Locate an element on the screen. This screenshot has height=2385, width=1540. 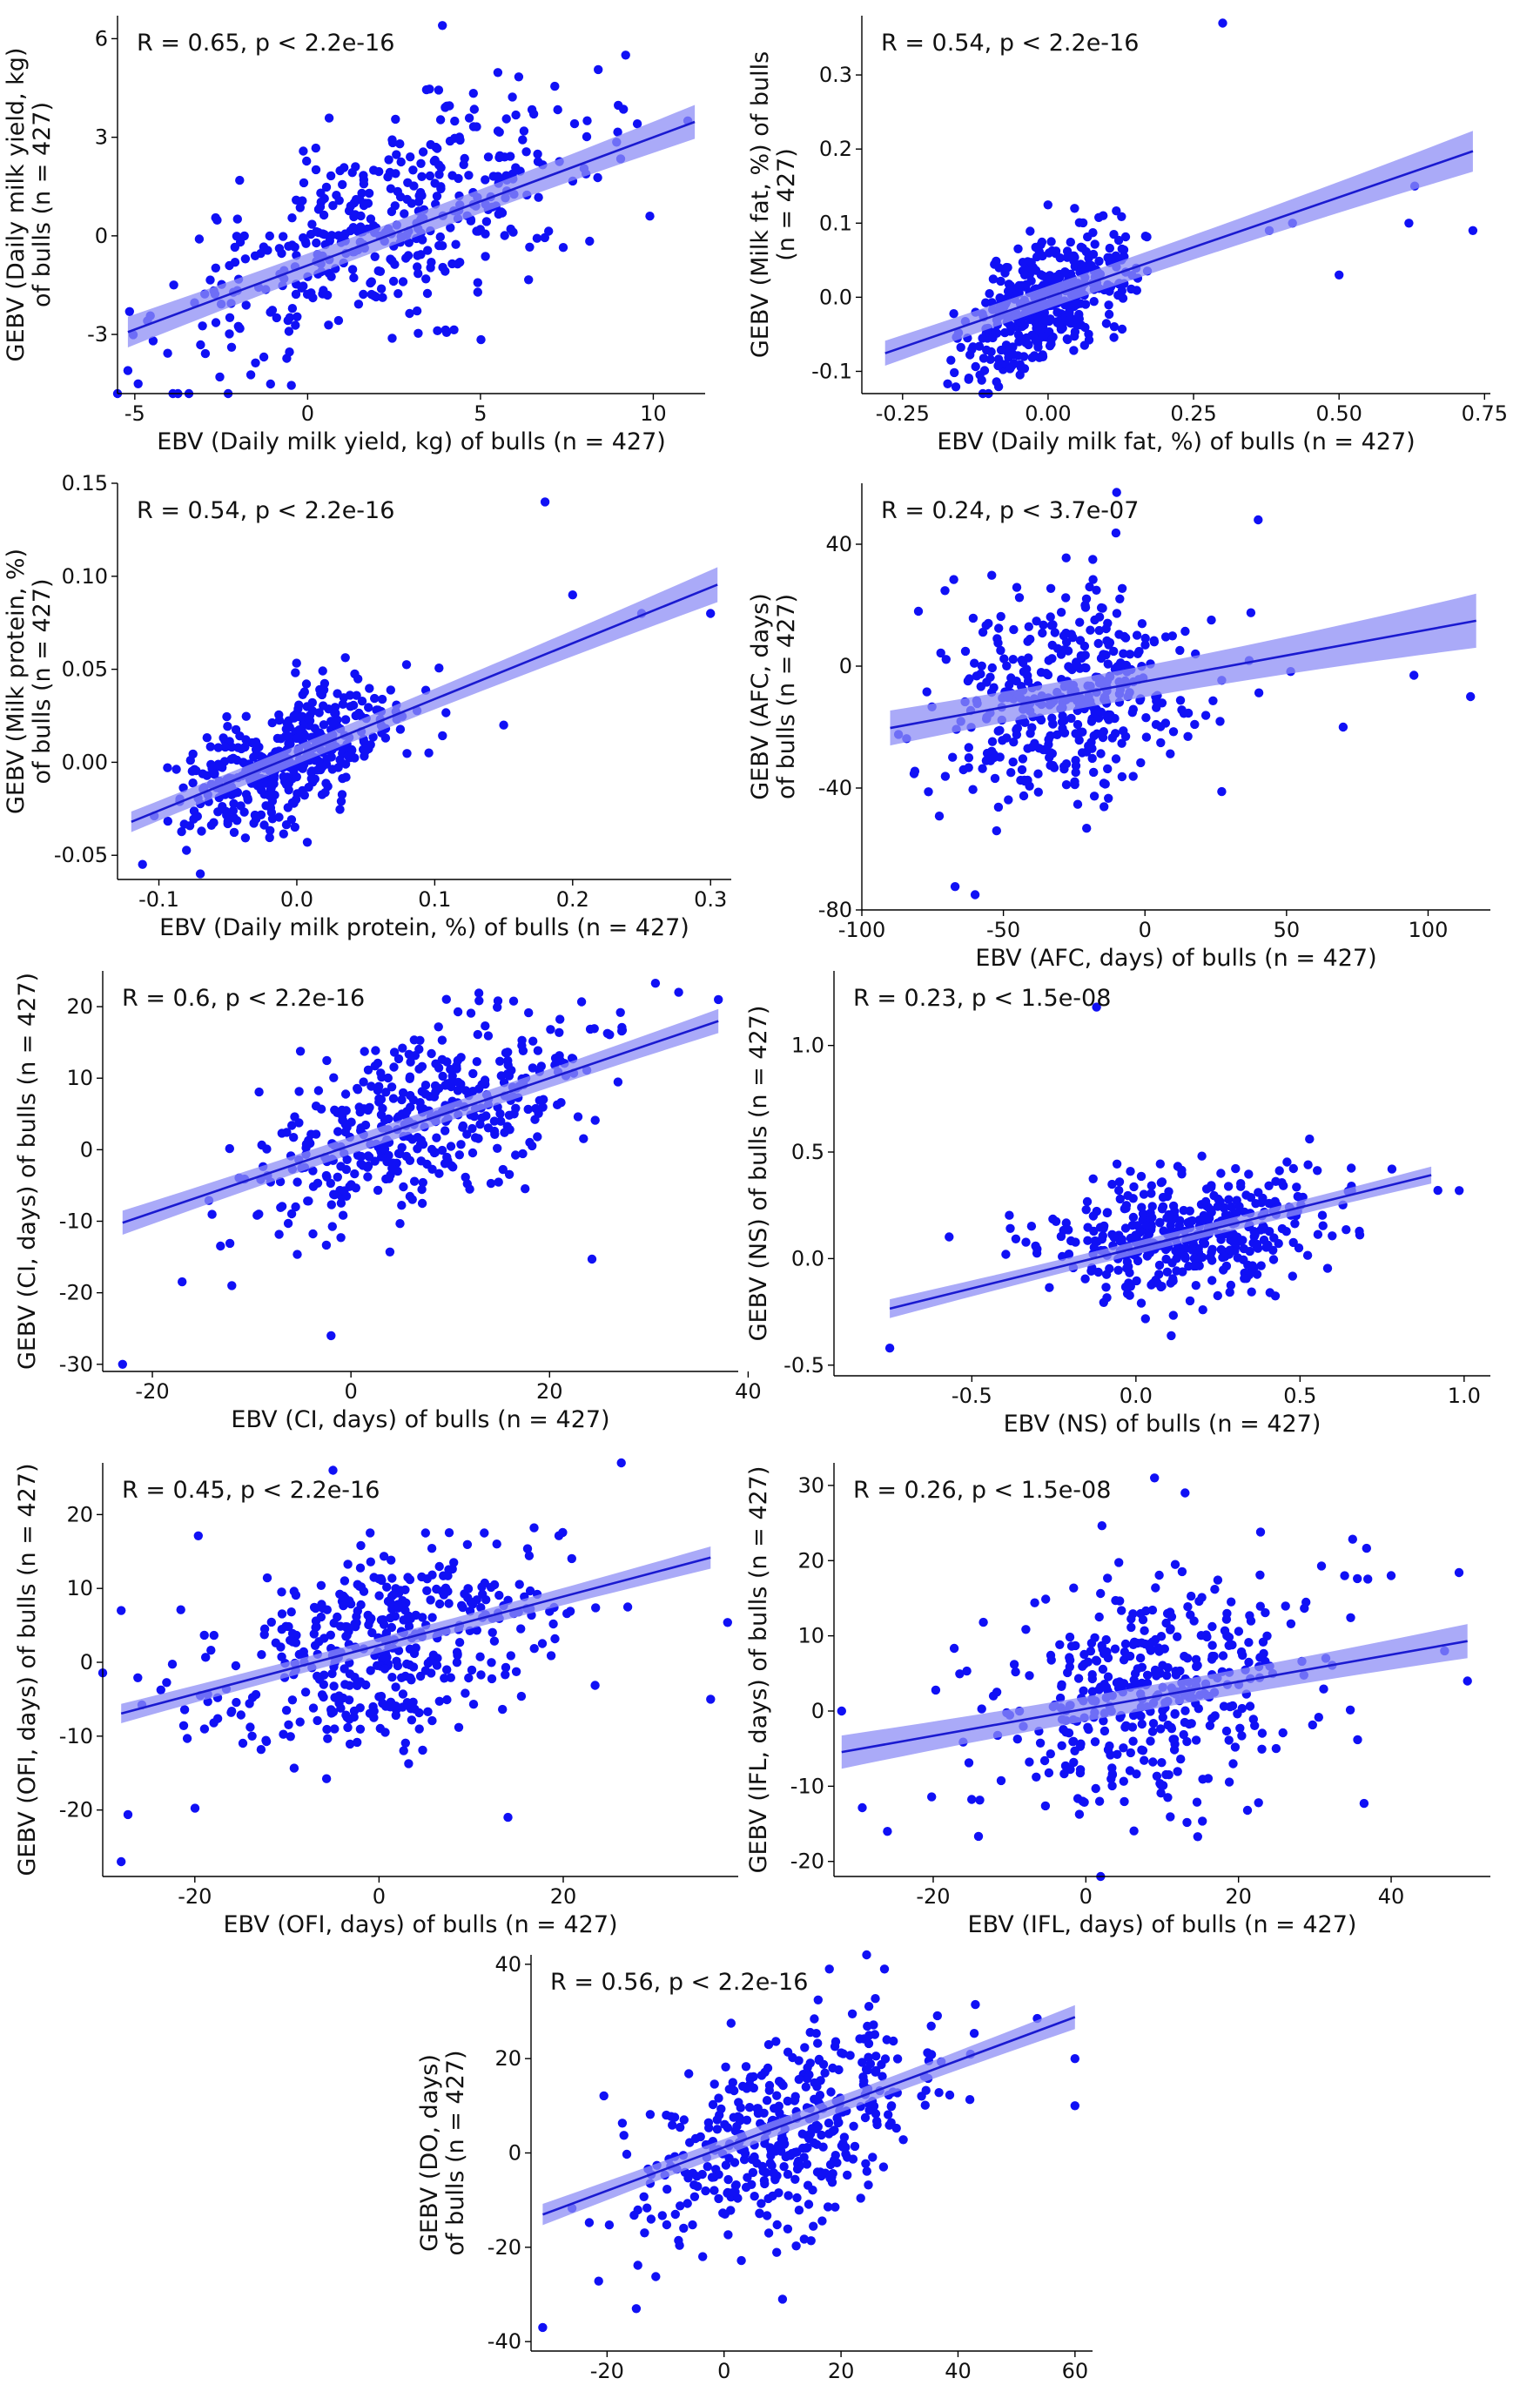
correlation-annotation: R = 0.54, p < 2.2e-16 is located at coordinates (265, 510).